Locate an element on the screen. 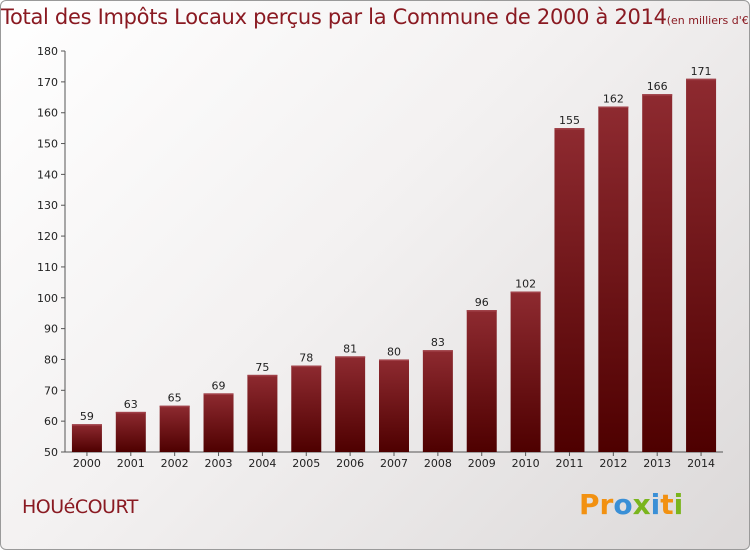 This screenshot has width=750, height=550. x-tick-label: 2010 is located at coordinates (526, 463).